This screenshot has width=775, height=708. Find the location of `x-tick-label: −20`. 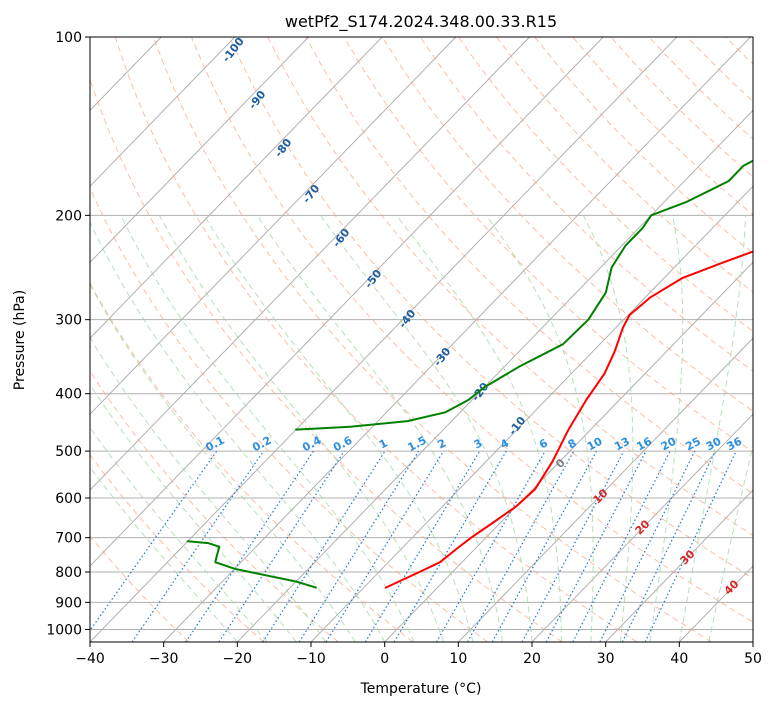

x-tick-label: −20 is located at coordinates (238, 659).